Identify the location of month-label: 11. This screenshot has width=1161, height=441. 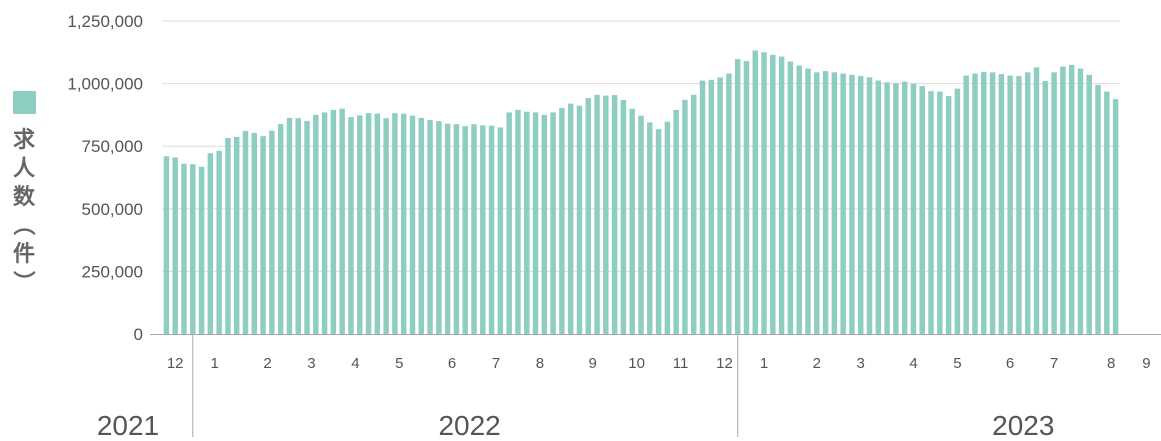
(681, 363).